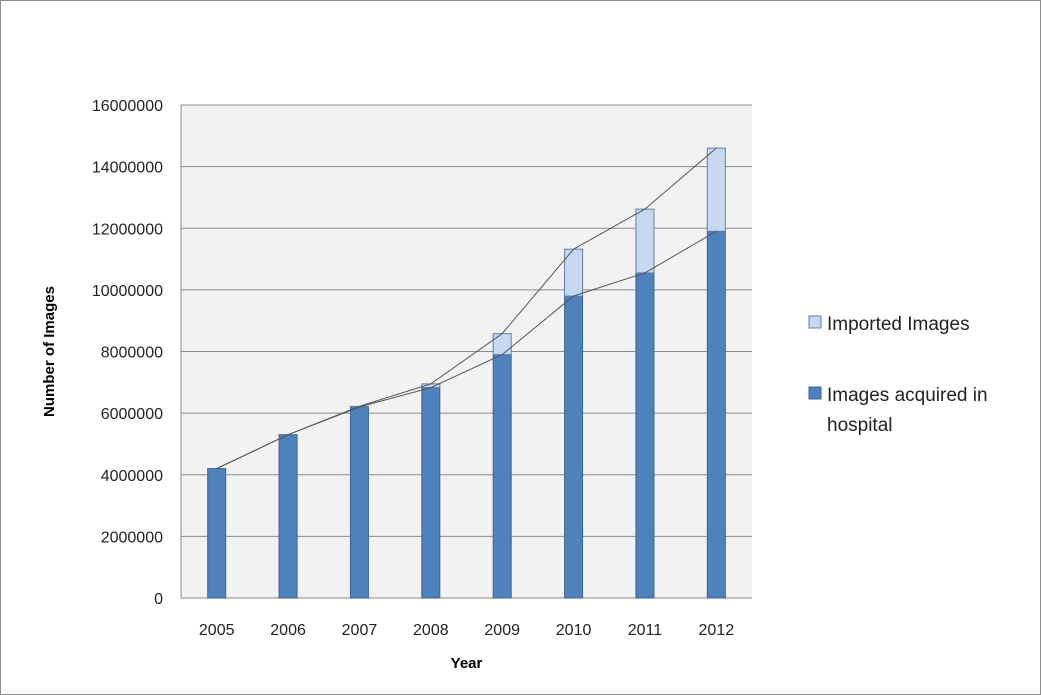 The height and width of the screenshot is (695, 1041). What do you see at coordinates (431, 493) in the screenshot?
I see `bar-hospital-2008` at bounding box center [431, 493].